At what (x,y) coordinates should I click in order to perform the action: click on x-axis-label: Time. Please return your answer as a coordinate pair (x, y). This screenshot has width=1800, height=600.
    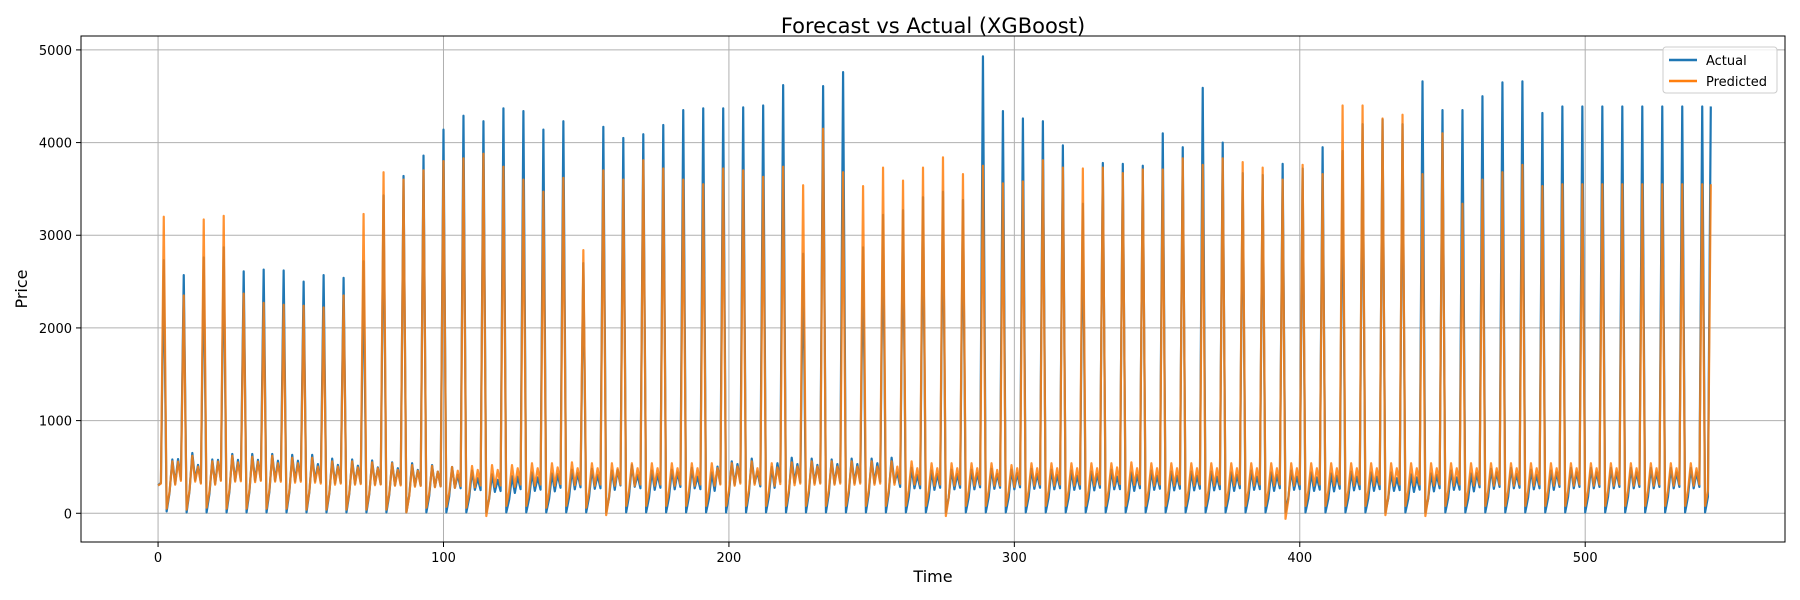
    Looking at the image, I should click on (932, 576).